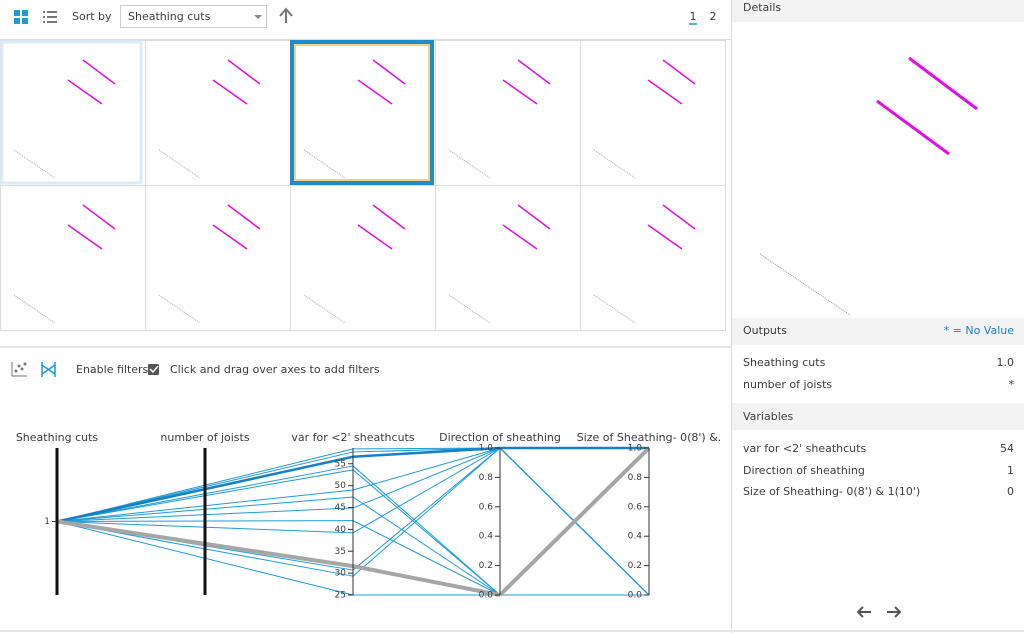 The image size is (1024, 633). I want to click on tick-label: 40, so click(341, 530).